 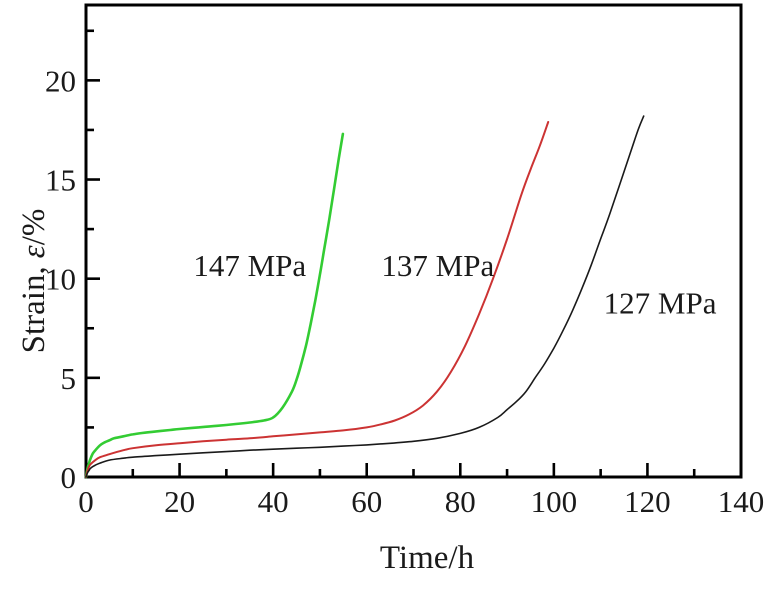 I want to click on y-tick-label: 15, so click(x=60, y=180).